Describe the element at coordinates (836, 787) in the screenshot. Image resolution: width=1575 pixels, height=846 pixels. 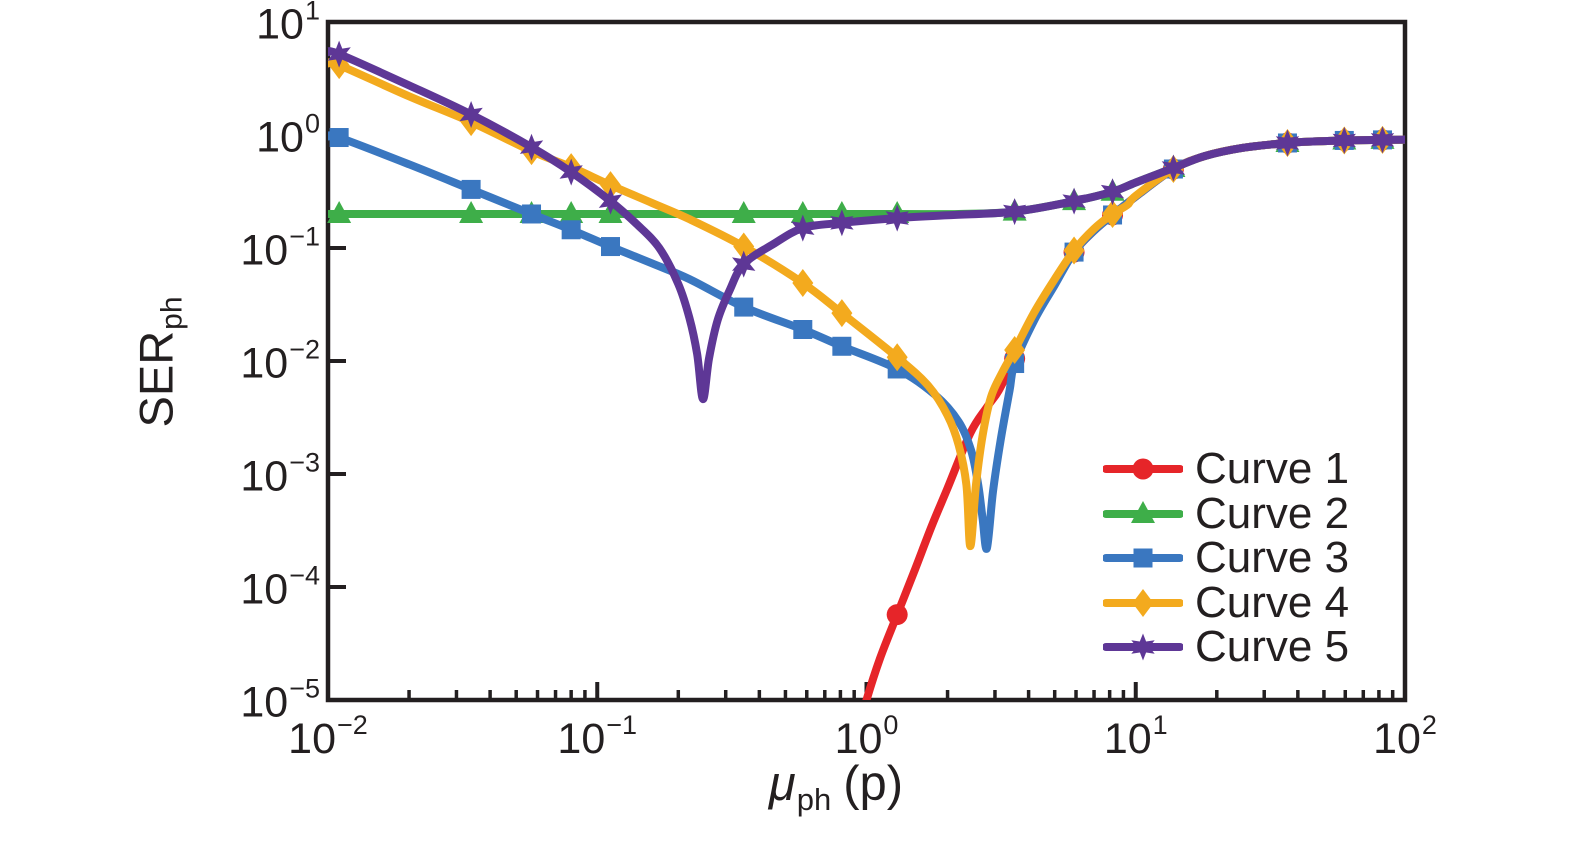
I see `x-axis-label: μph (p)` at that location.